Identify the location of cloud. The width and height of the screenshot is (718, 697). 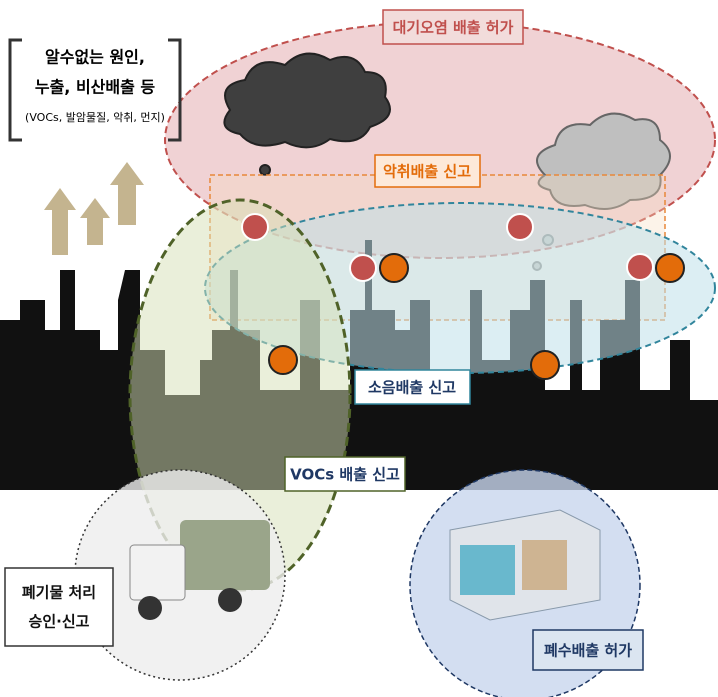
(307, 114).